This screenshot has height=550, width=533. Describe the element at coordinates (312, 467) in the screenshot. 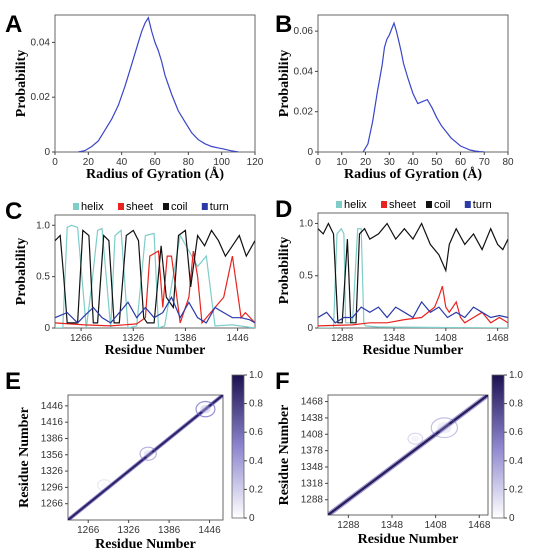

I see `y-tick-label: 1348` at that location.